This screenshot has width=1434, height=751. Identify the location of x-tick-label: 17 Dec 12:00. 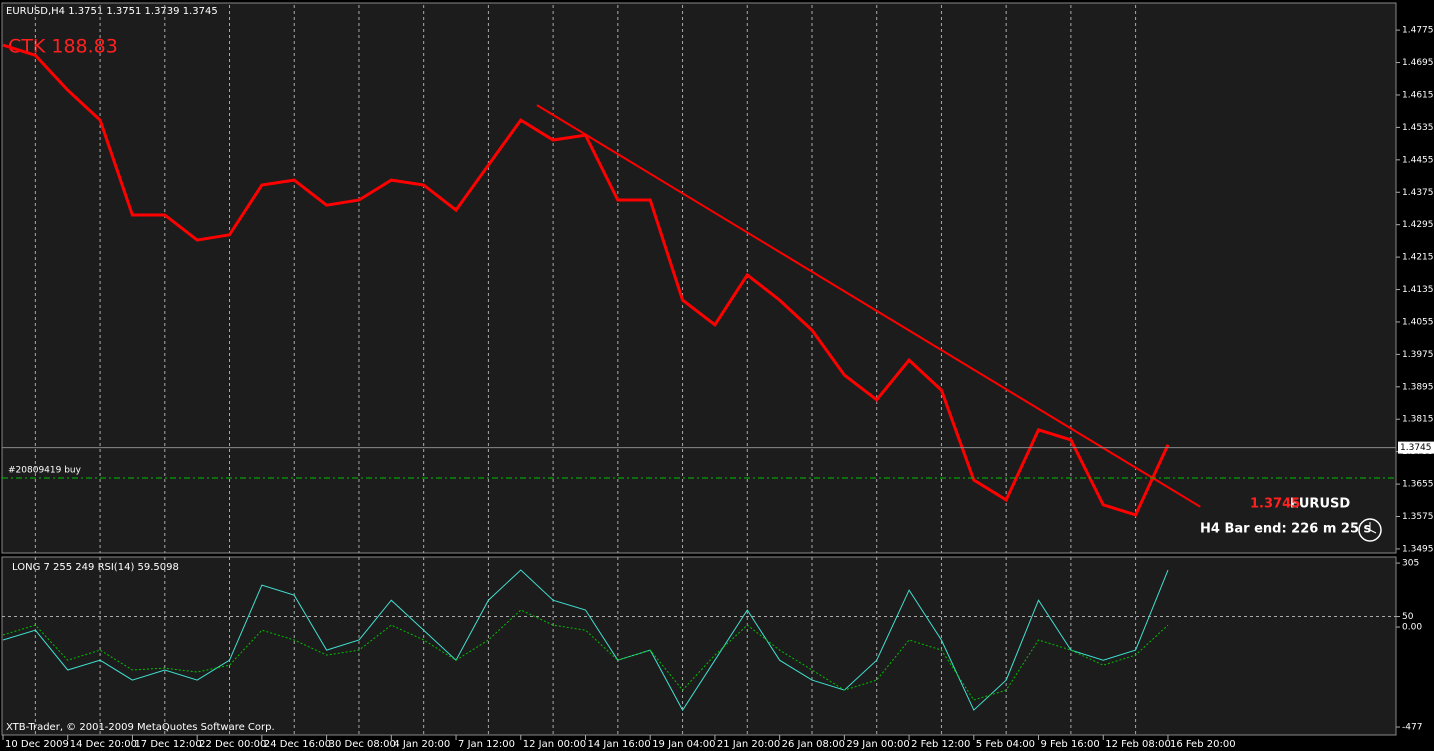
(167, 744).